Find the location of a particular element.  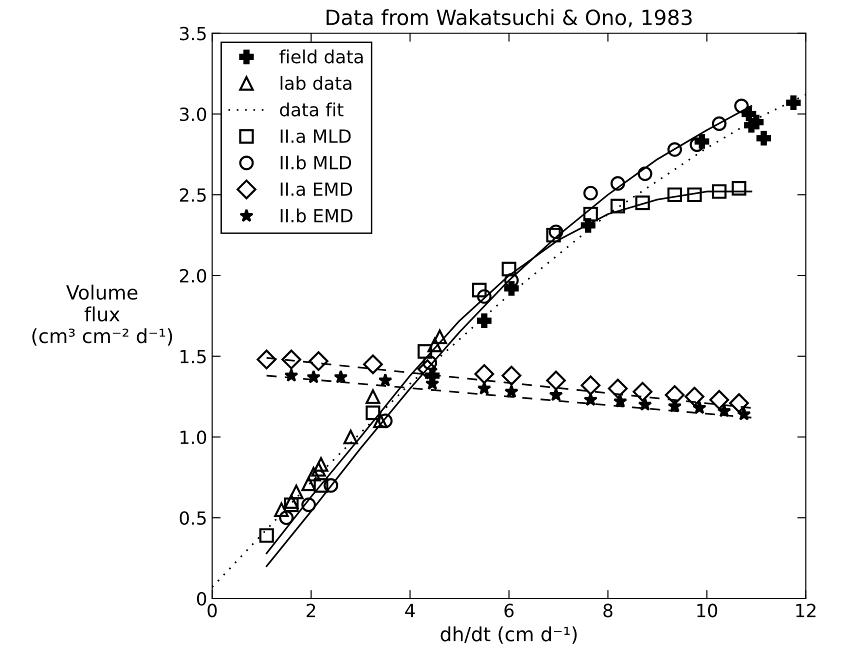

legend-label: II.b MLD is located at coordinates (316, 163).